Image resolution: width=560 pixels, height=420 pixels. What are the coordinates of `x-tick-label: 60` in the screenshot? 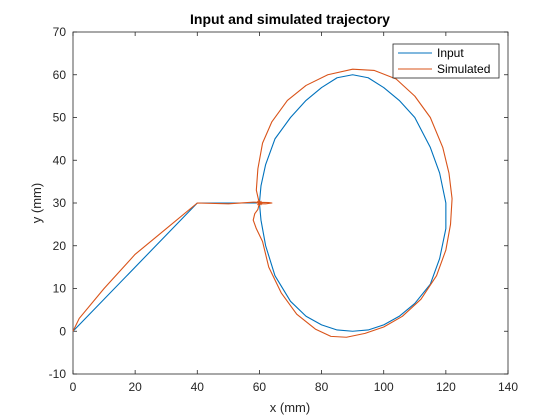 It's located at (260, 387).